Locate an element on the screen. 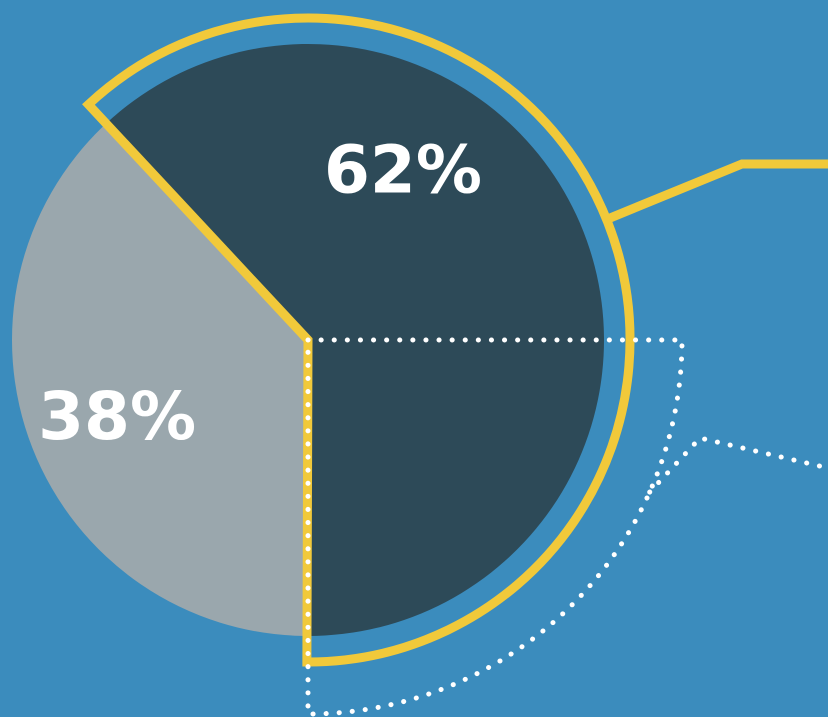 The width and height of the screenshot is (828, 717). slice-label-62: 62% is located at coordinates (403, 170).